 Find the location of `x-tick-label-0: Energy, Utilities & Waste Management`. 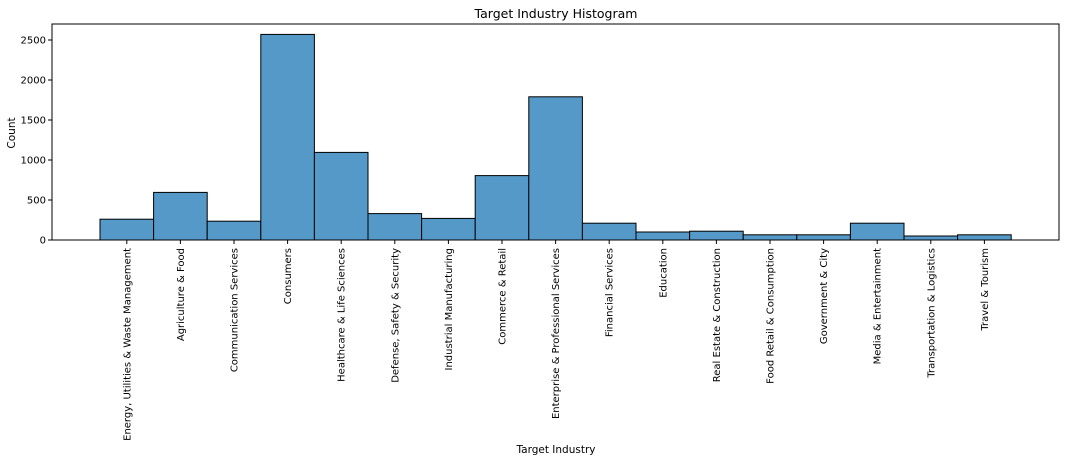

x-tick-label-0: Energy, Utilities & Waste Management is located at coordinates (127, 344).